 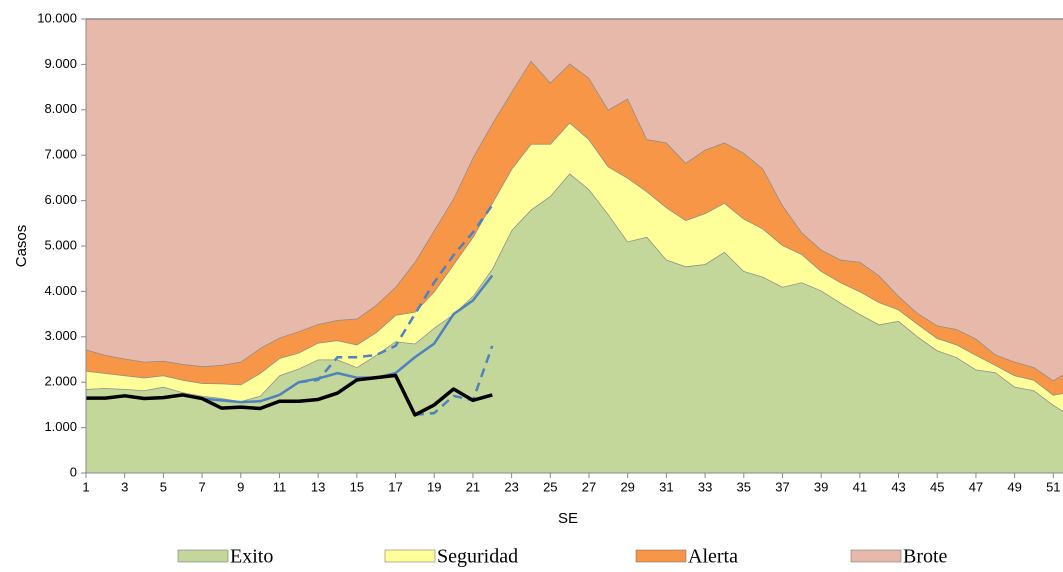 I want to click on legend: Exito Seguridad Alerta Brote, so click(x=562, y=557).